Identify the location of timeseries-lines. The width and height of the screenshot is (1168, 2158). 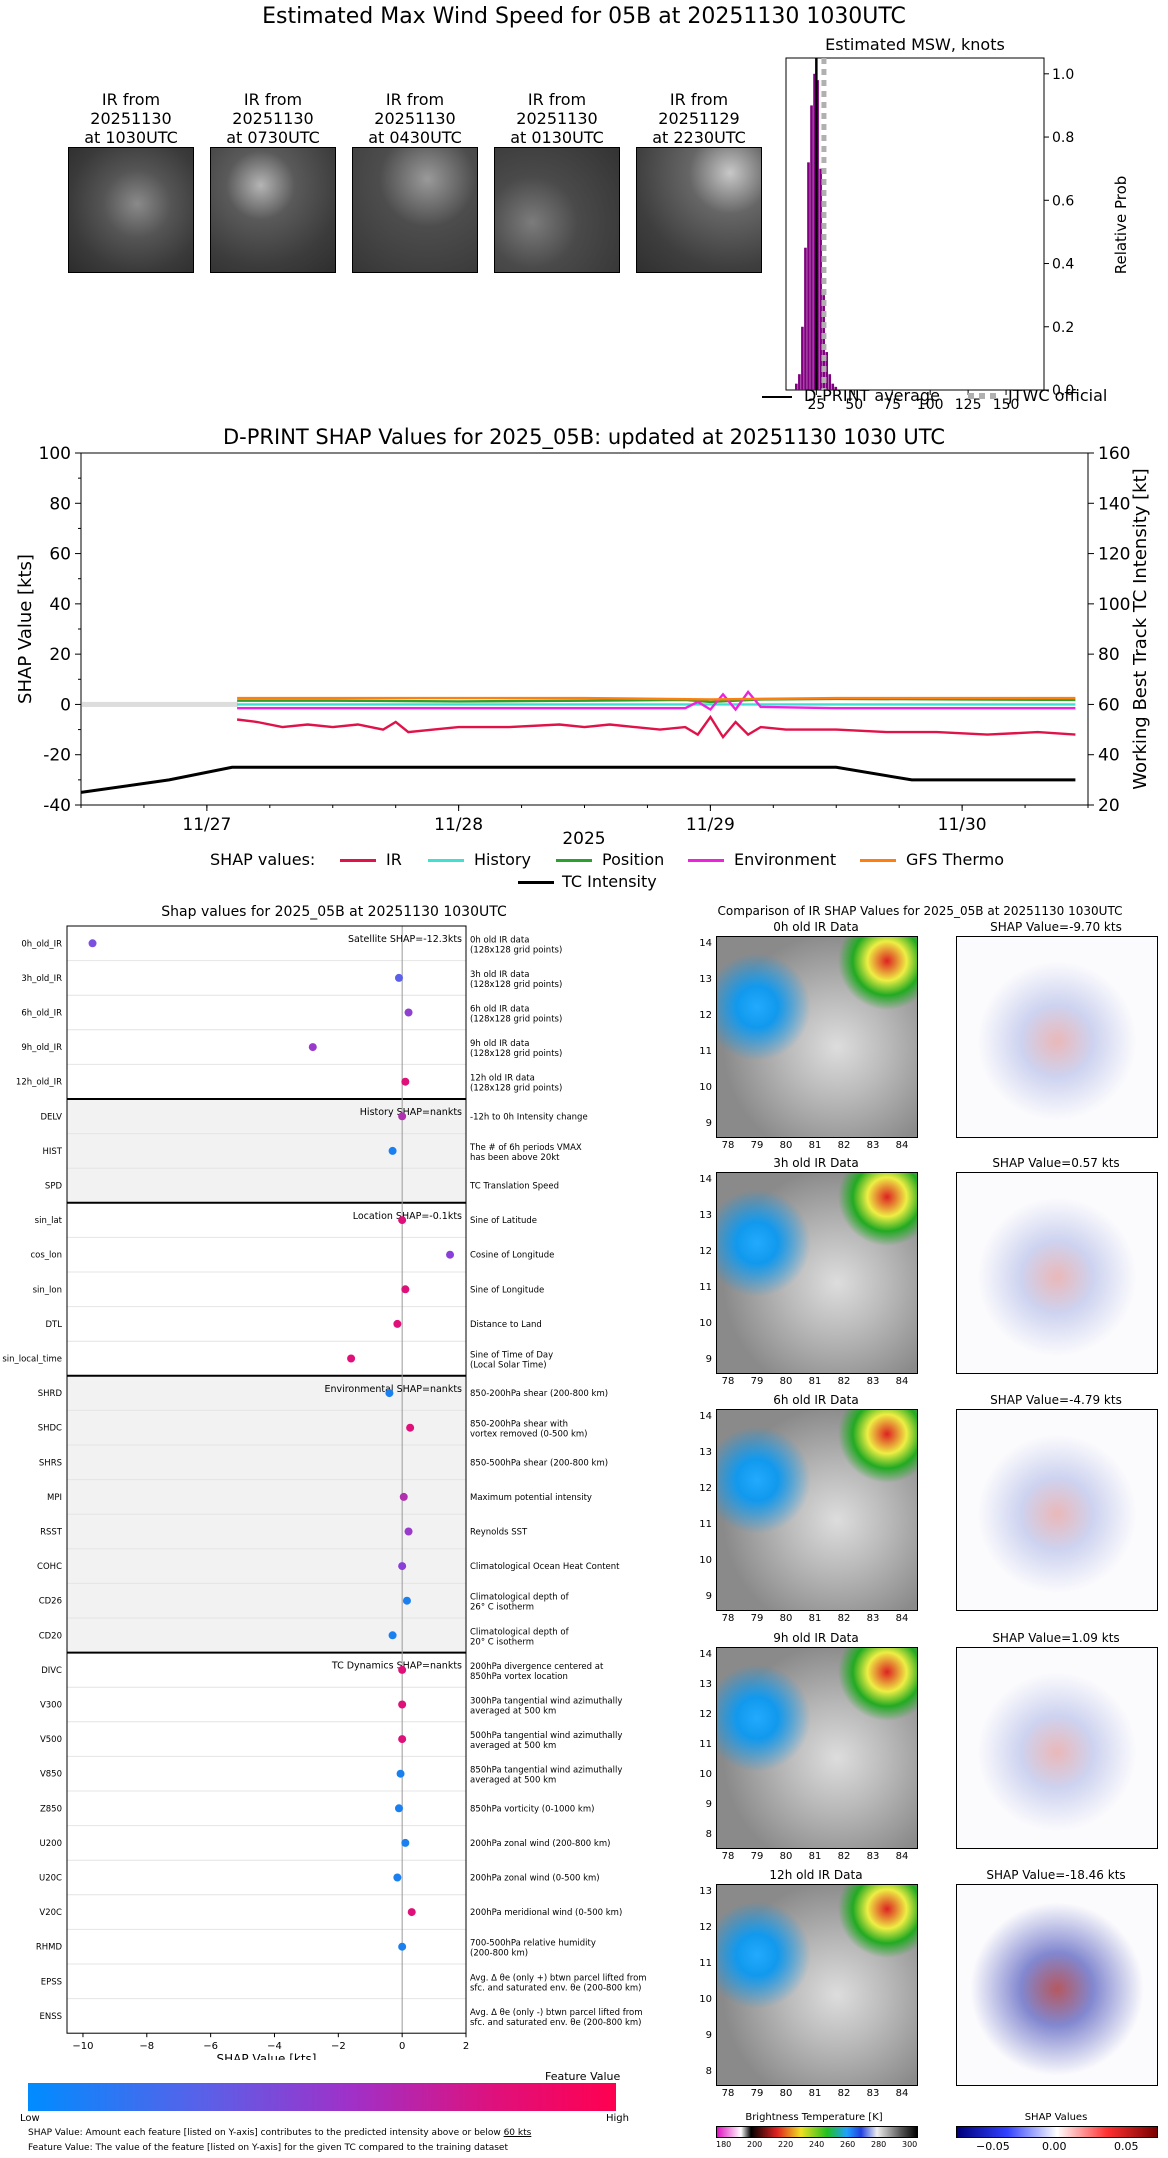
(578, 741).